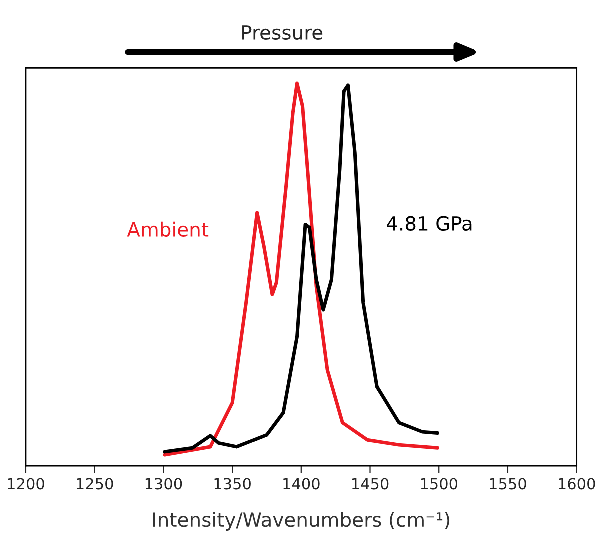 This screenshot has width=604, height=537. What do you see at coordinates (26, 484) in the screenshot?
I see `x-tick-label: 1200` at bounding box center [26, 484].